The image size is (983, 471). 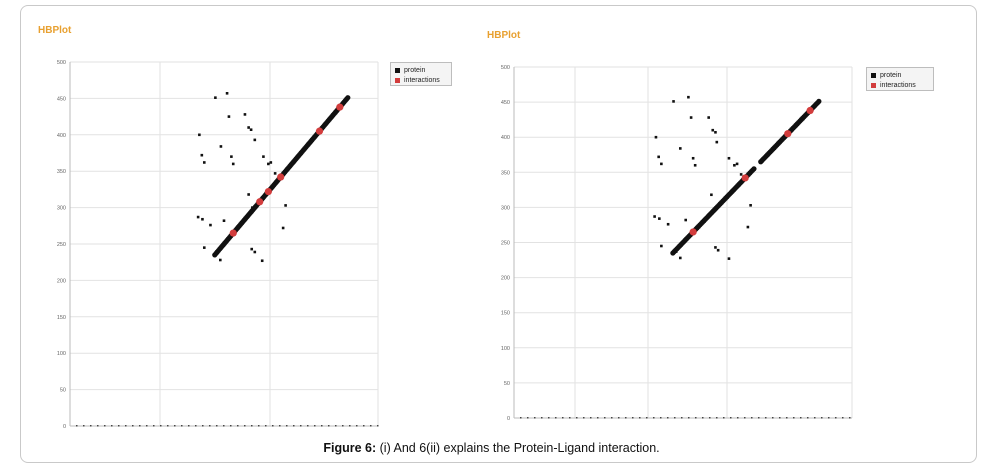 What do you see at coordinates (421, 70) in the screenshot?
I see `legend-item-protein: protein` at bounding box center [421, 70].